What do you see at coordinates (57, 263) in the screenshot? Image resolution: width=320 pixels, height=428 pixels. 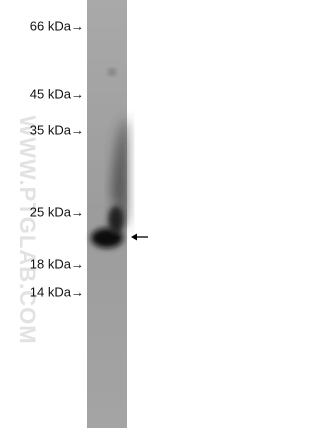 I see `marker-label: 18 kDa→` at bounding box center [57, 263].